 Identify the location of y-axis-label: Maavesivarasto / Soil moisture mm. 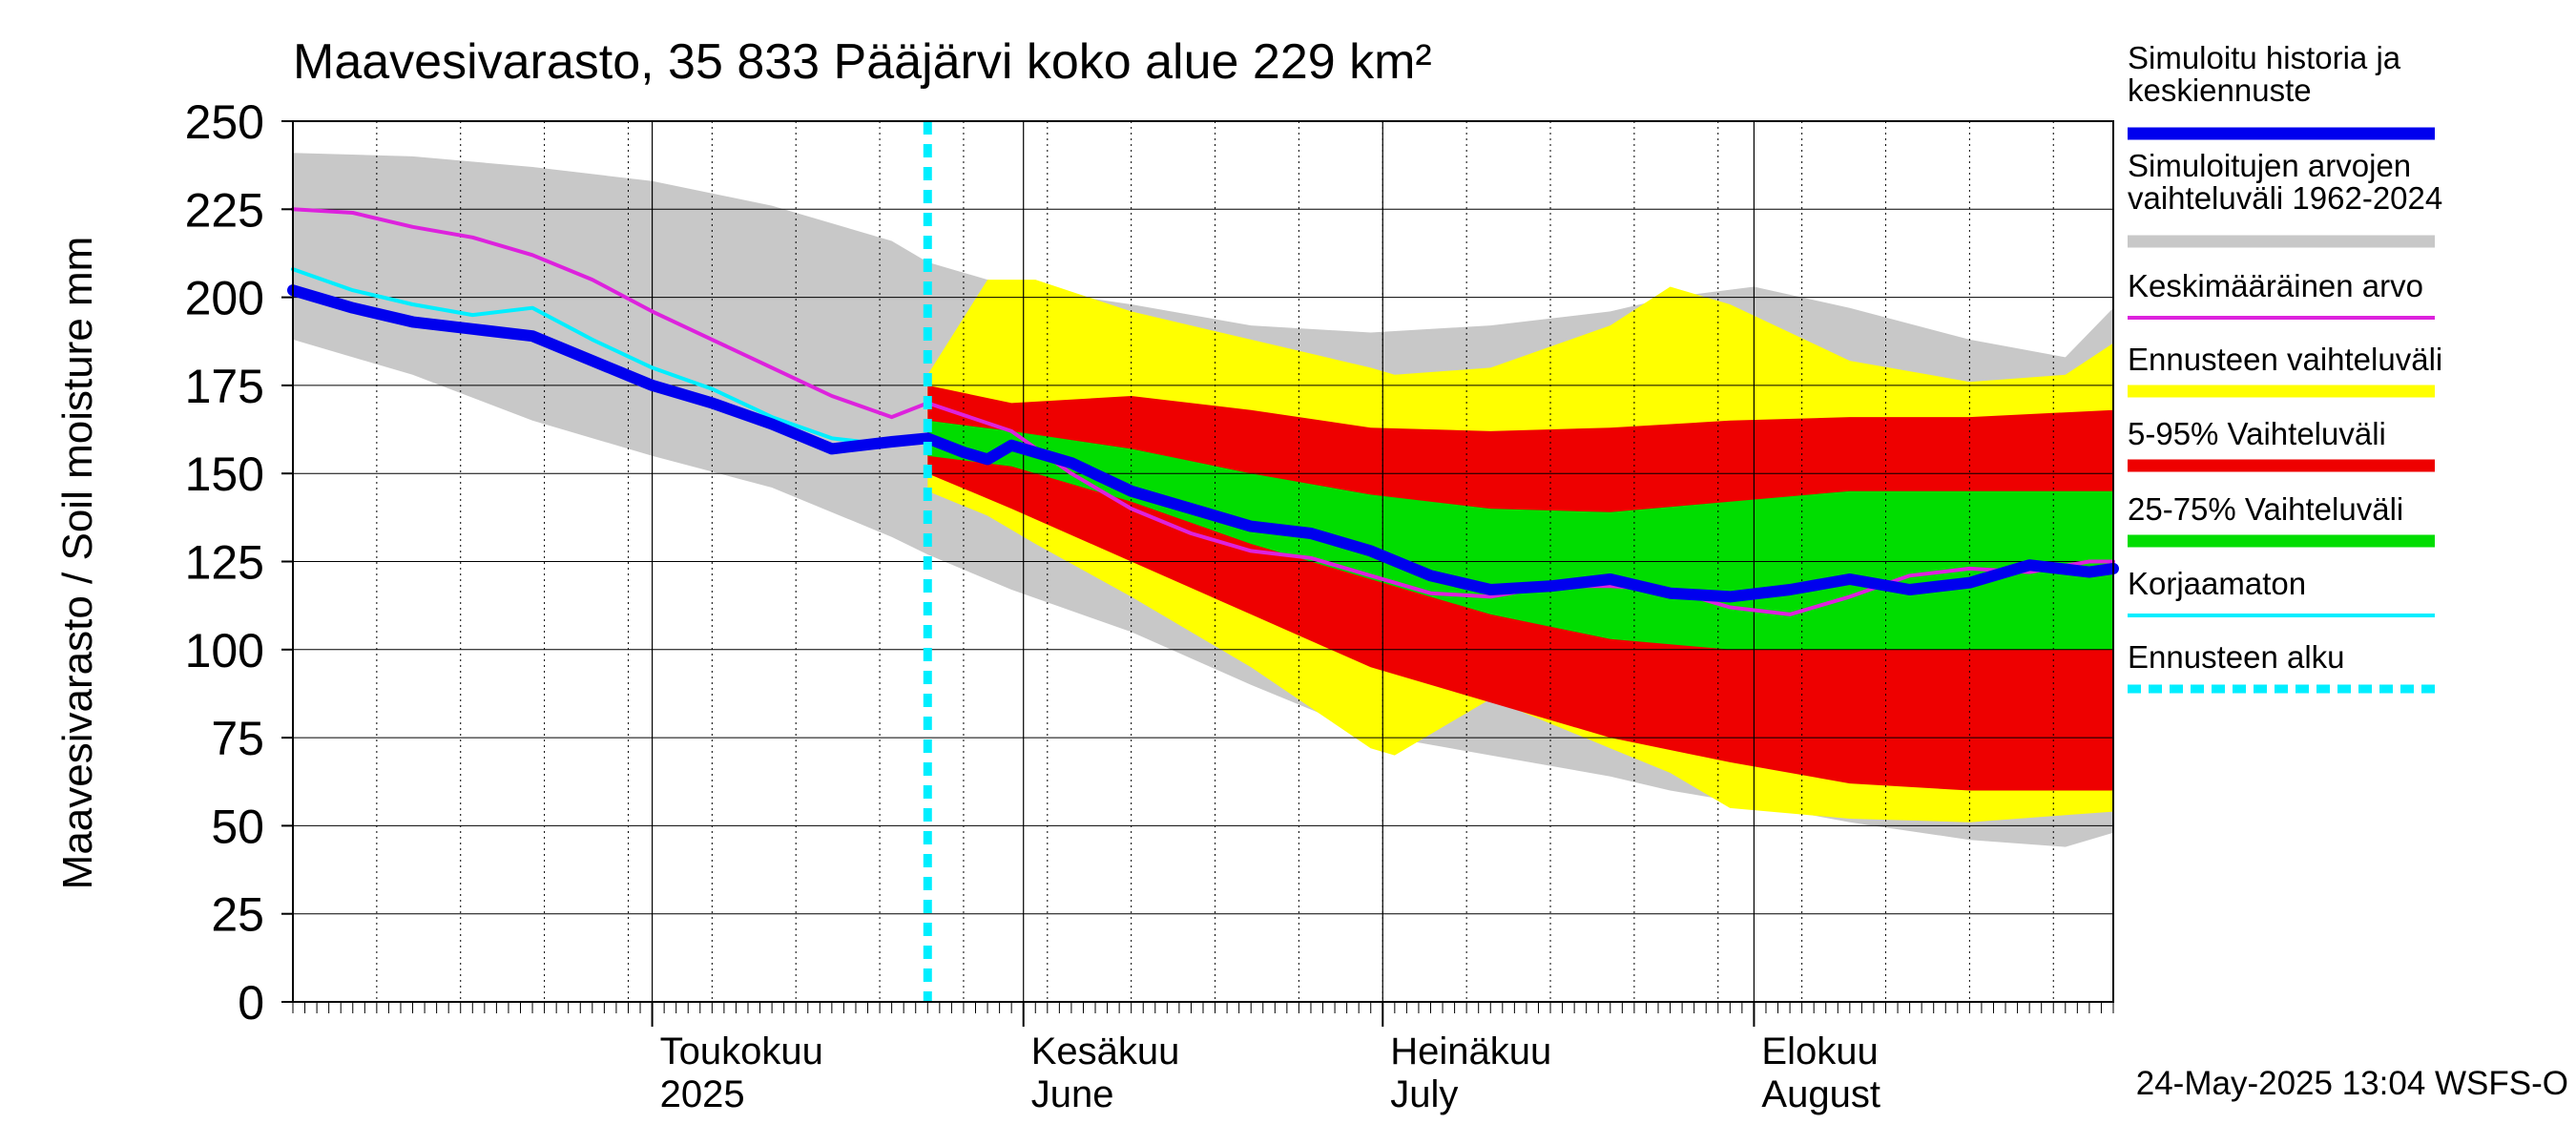
(77, 563).